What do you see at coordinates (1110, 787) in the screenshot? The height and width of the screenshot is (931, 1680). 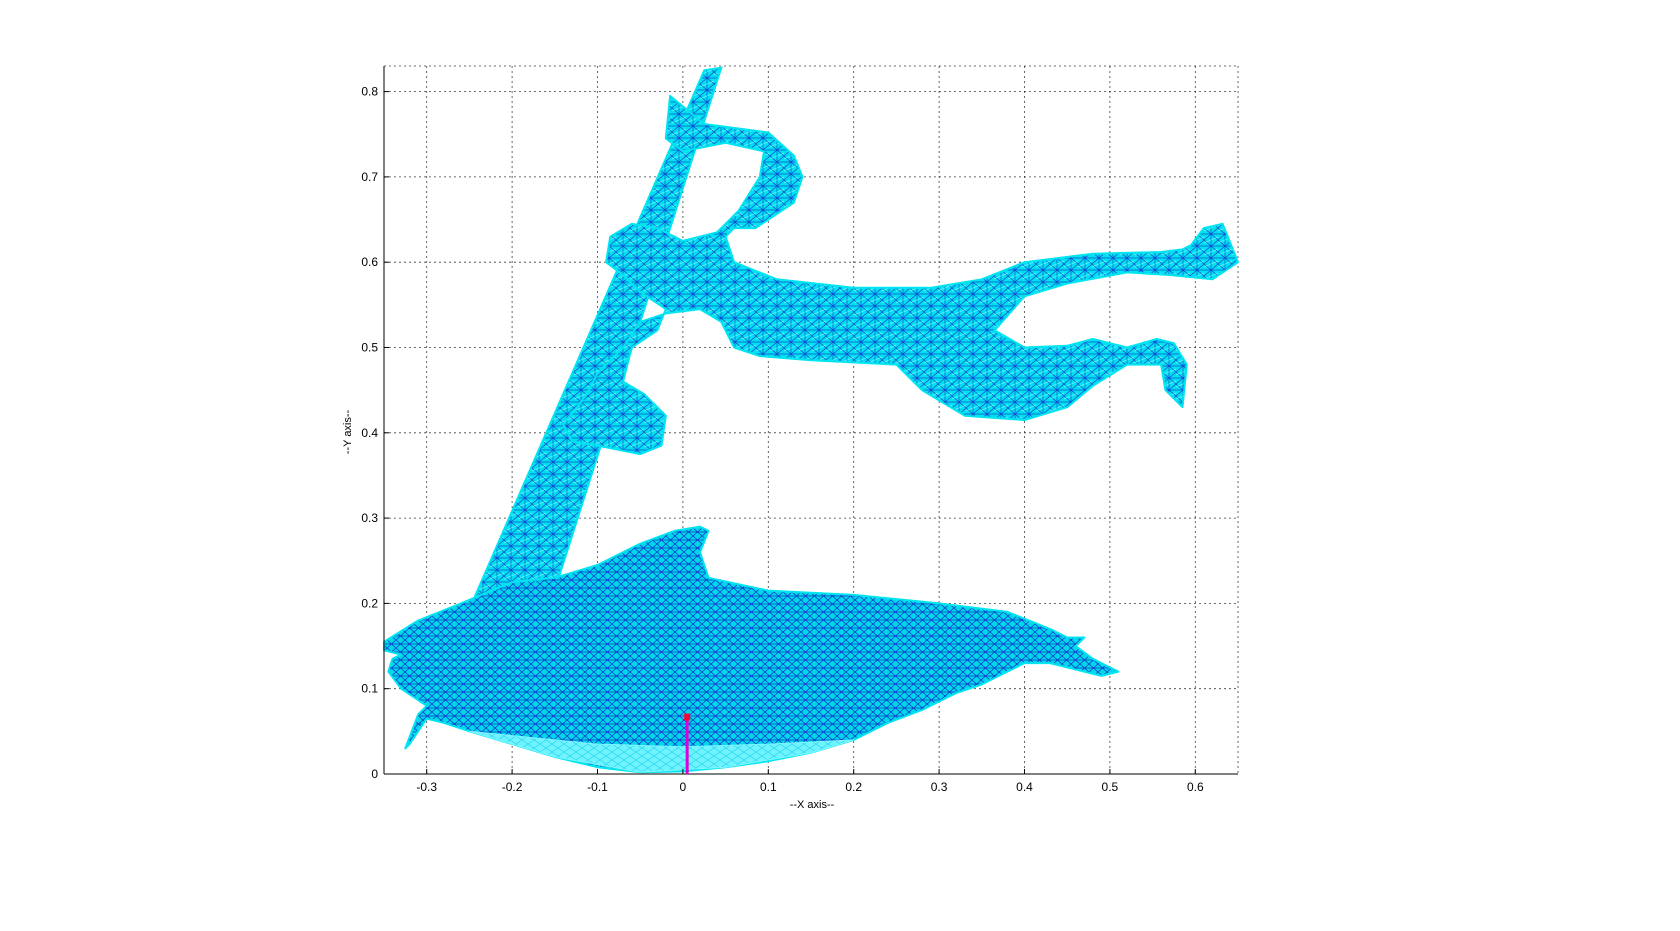 I see `x-tick-label: 0.5` at bounding box center [1110, 787].